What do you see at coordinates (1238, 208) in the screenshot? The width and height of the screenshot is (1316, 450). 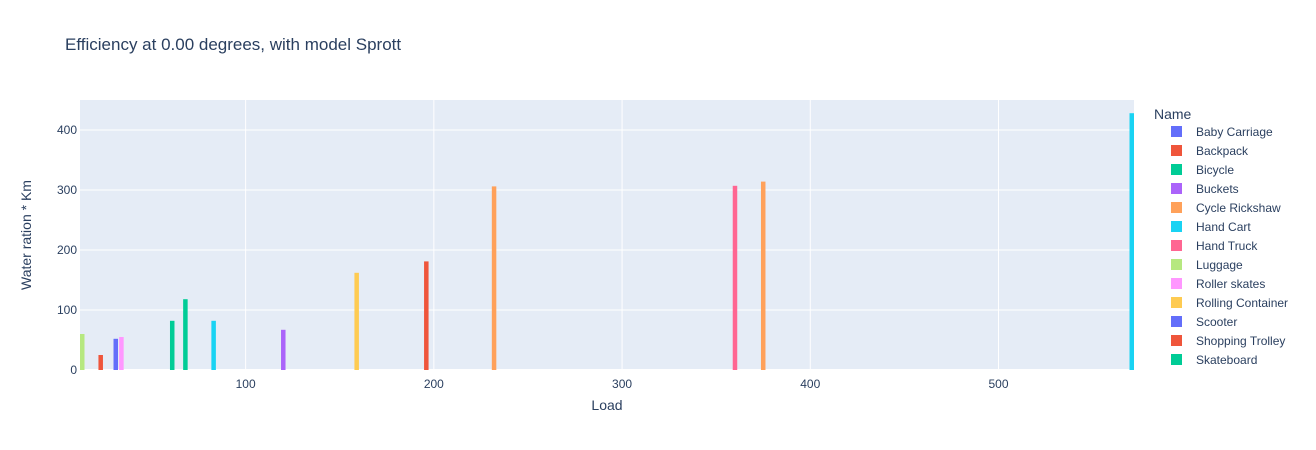 I see `legend-label: Cycle Rickshaw` at bounding box center [1238, 208].